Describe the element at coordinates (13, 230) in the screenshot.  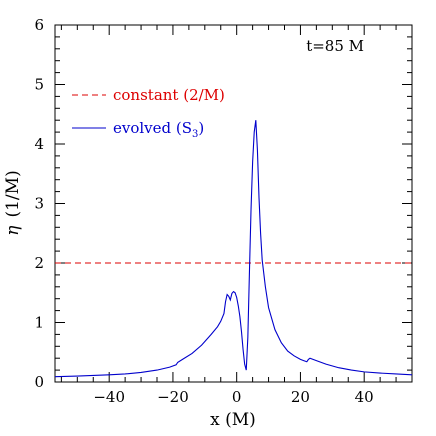
I see `y-axis-label-symbol: η` at that location.